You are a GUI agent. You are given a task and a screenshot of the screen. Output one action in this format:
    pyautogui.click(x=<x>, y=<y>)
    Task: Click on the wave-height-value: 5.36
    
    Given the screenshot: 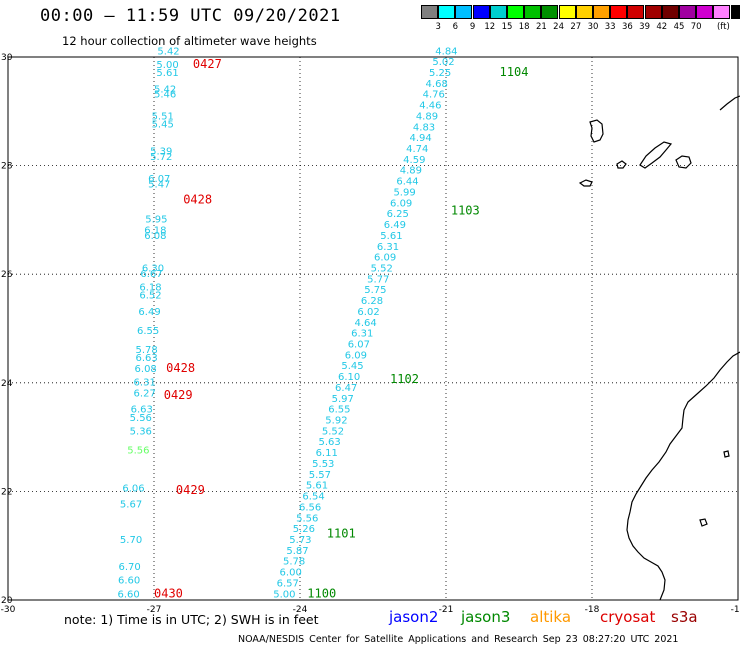 What is the action you would take?
    pyautogui.click(x=141, y=431)
    